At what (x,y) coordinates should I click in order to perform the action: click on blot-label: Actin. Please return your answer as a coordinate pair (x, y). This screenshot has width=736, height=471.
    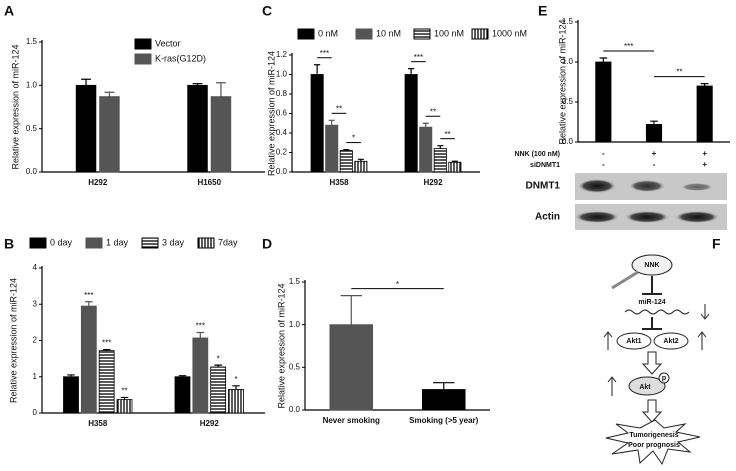
    Looking at the image, I should click on (547, 217).